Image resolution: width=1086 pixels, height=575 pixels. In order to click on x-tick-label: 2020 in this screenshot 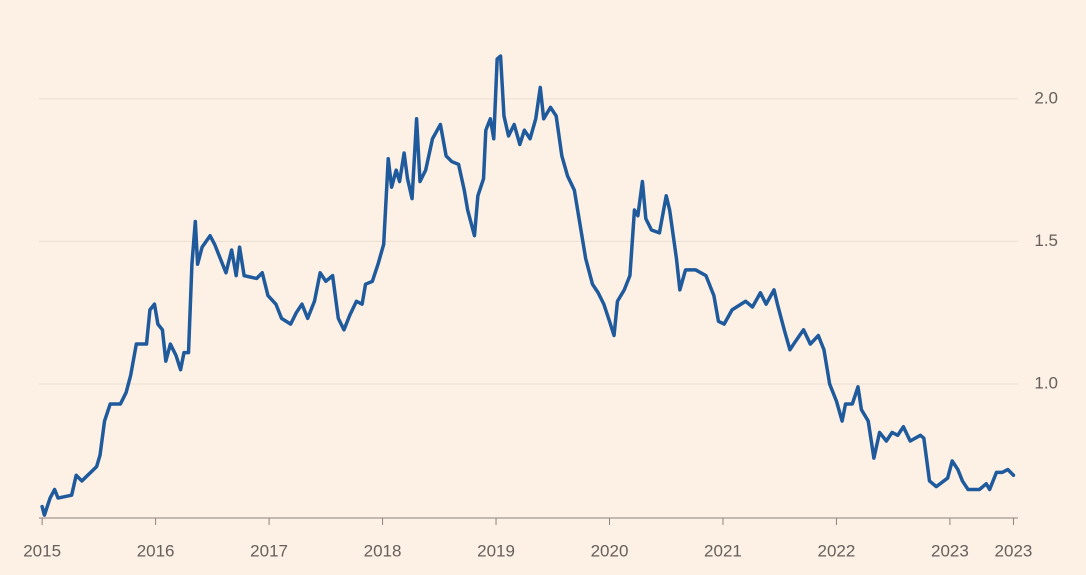, I will do `click(610, 550)`.